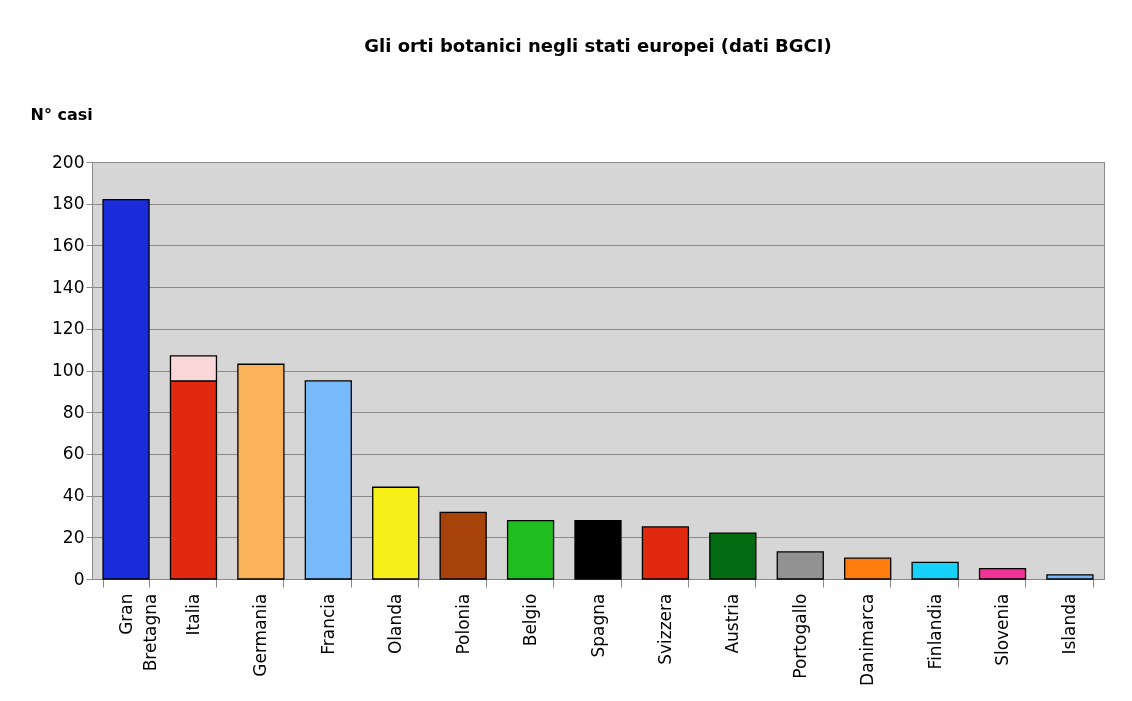  I want to click on x-tick-label: Italia, so click(192, 614).